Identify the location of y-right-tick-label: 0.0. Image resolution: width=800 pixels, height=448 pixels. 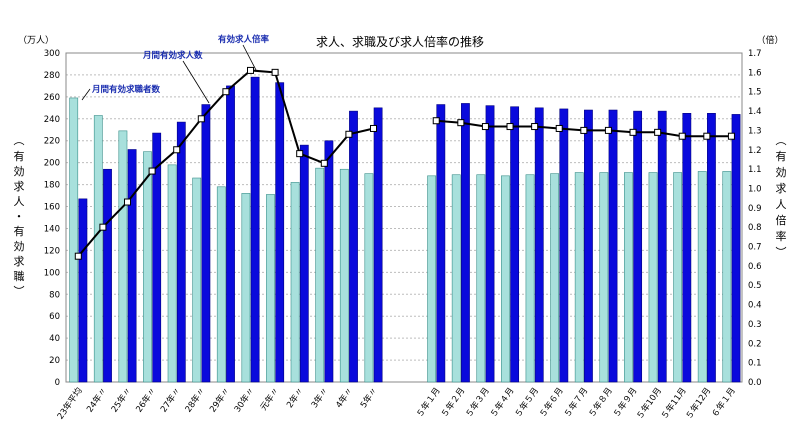
(755, 383).